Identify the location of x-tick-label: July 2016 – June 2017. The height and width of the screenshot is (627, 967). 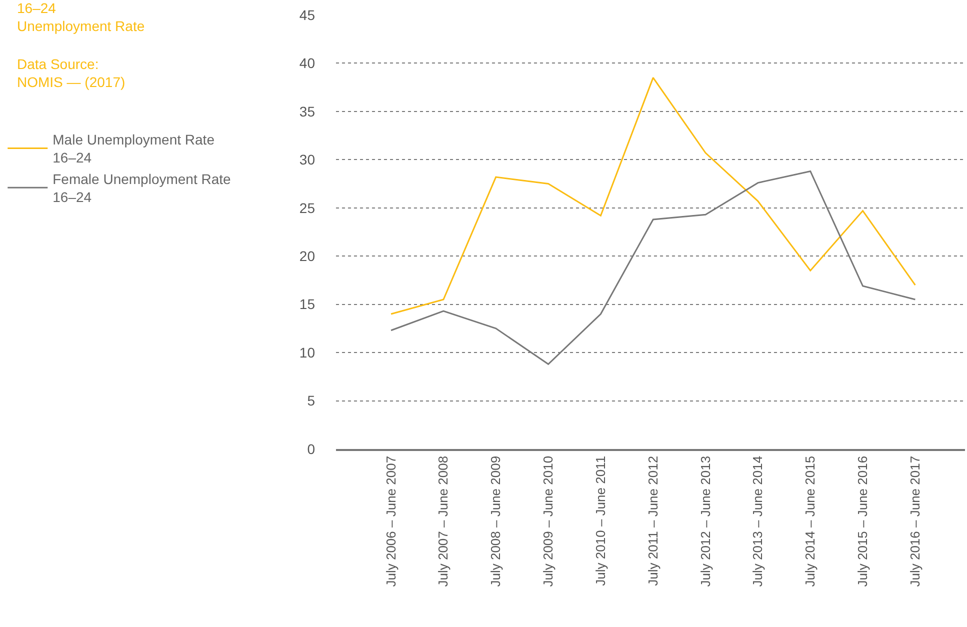
(914, 521).